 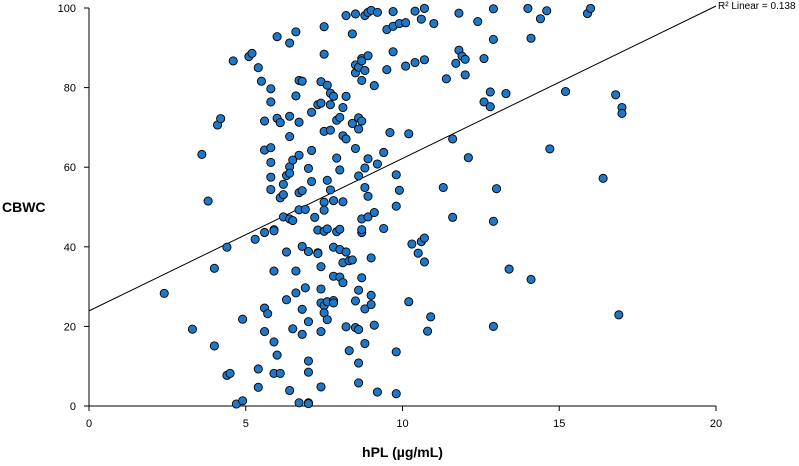 What do you see at coordinates (70, 89) in the screenshot?
I see `y-tick-label: 80` at bounding box center [70, 89].